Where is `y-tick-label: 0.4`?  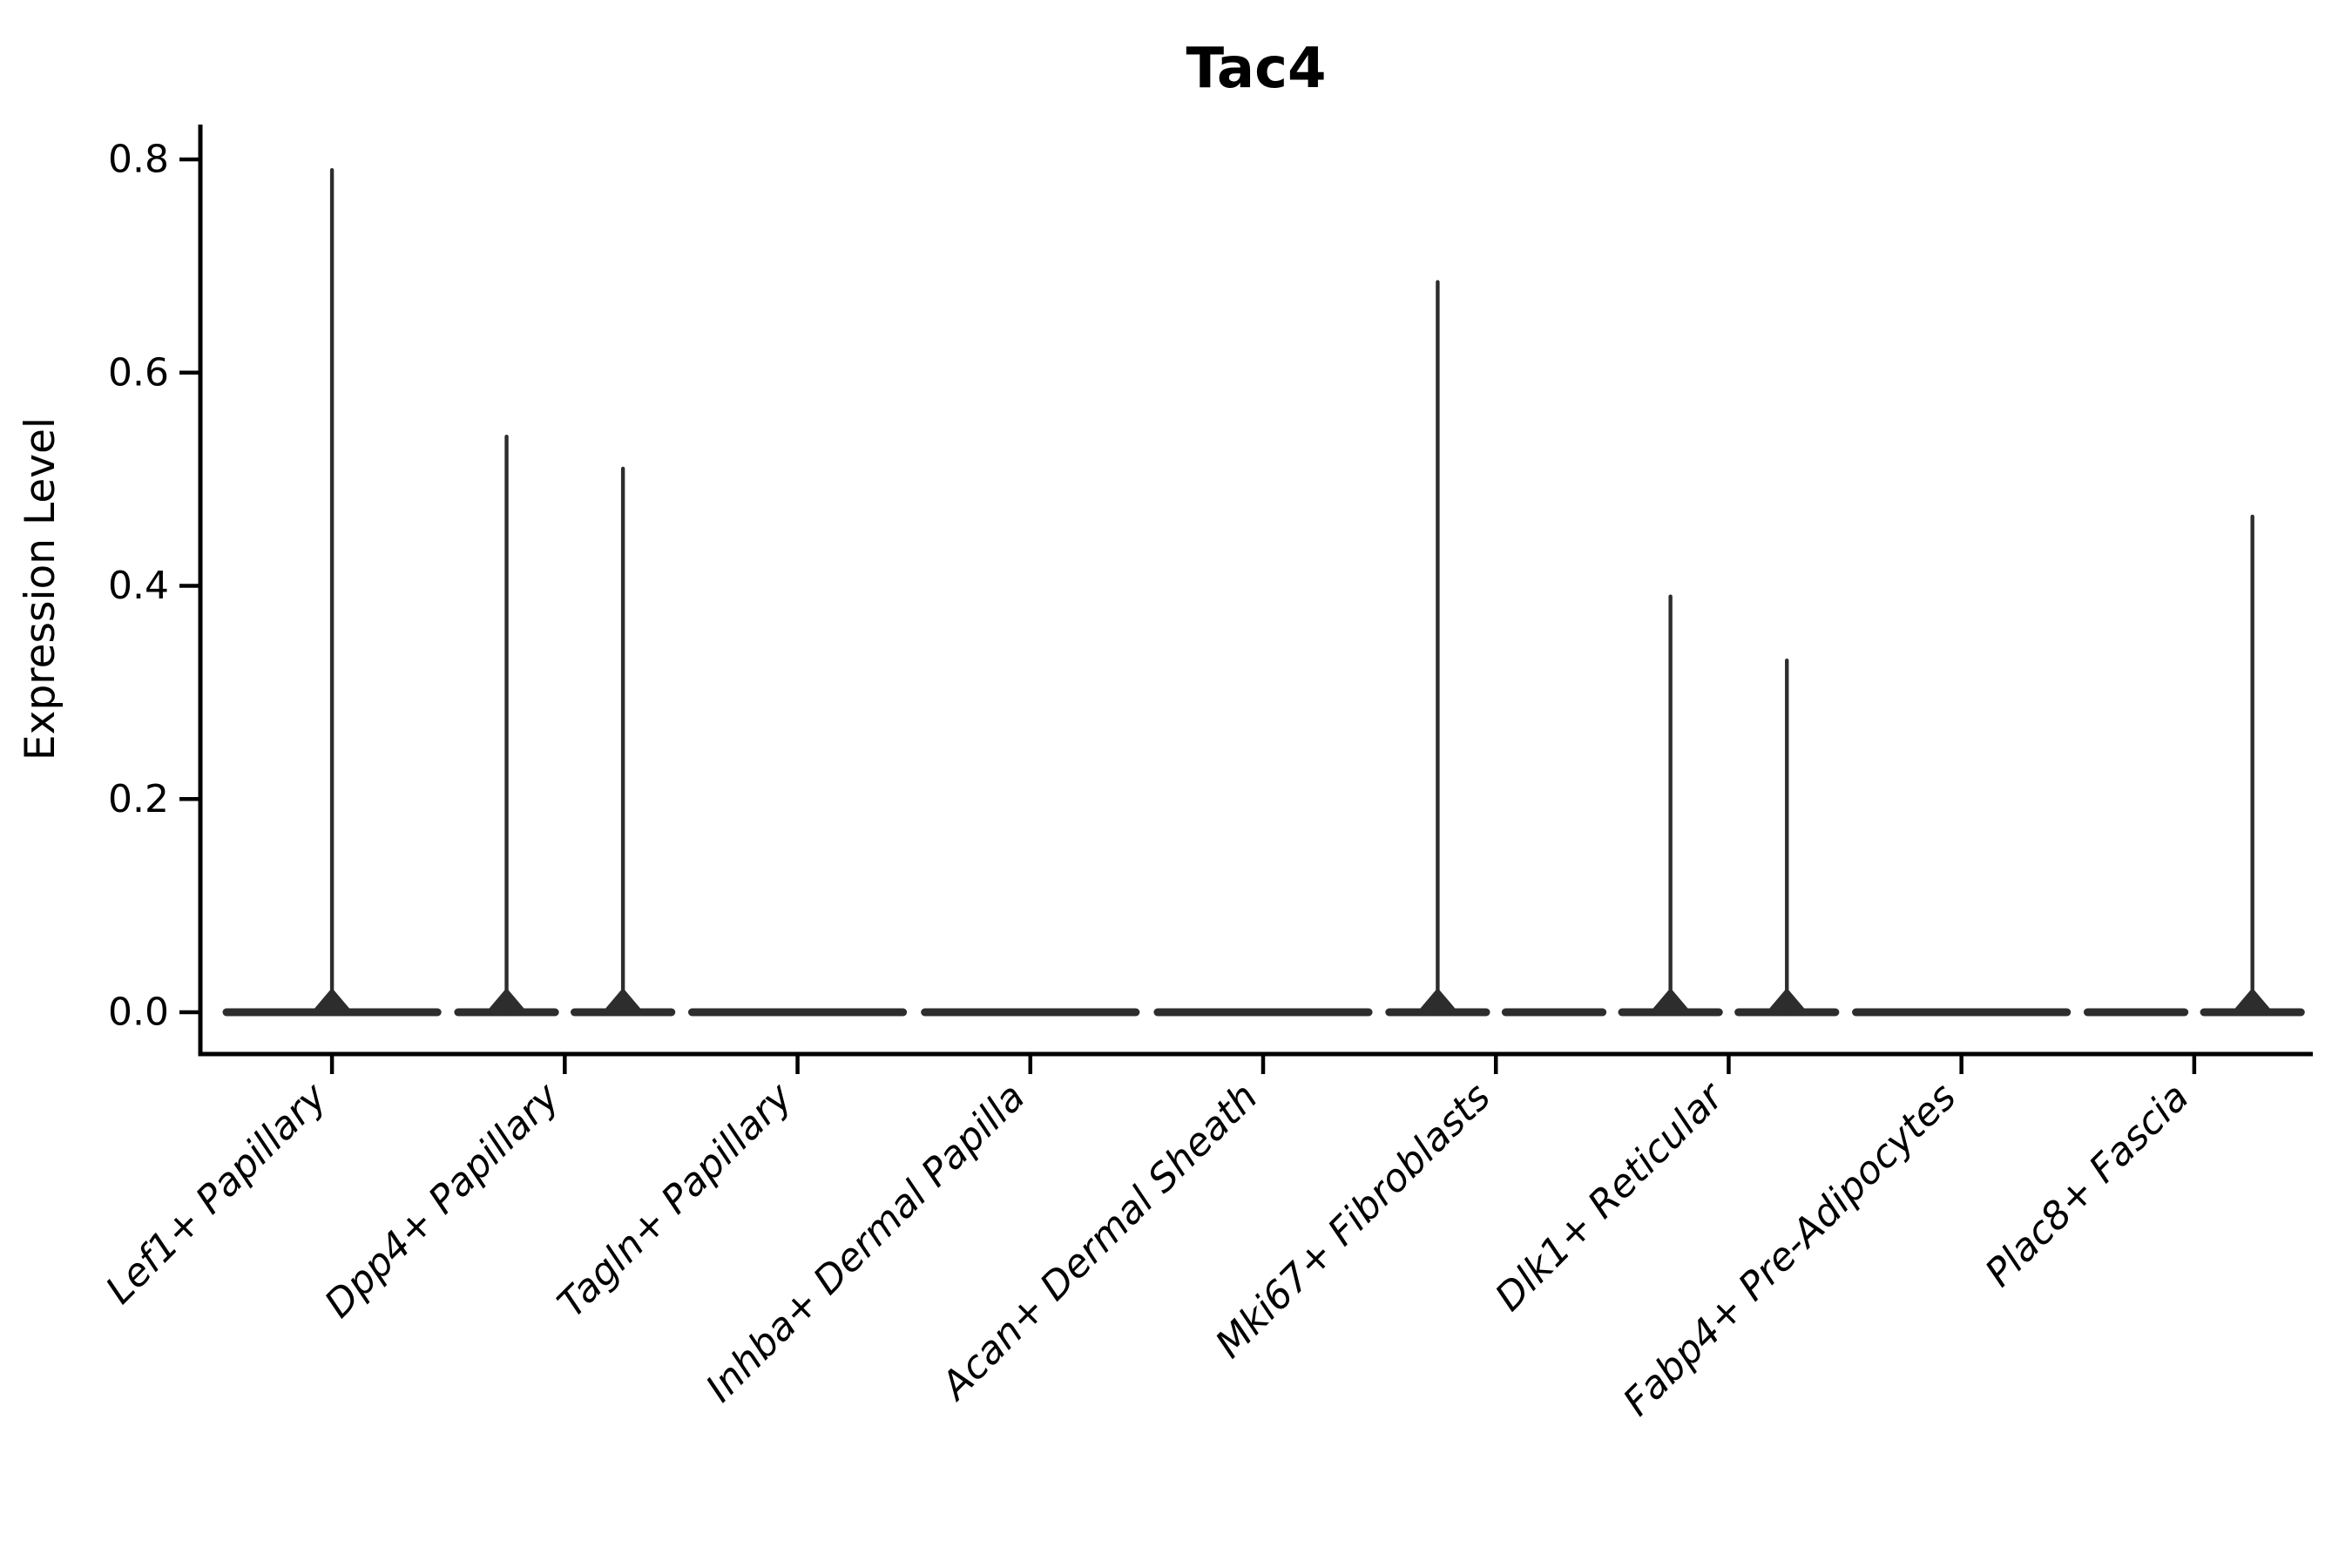 y-tick-label: 0.4 is located at coordinates (138, 586).